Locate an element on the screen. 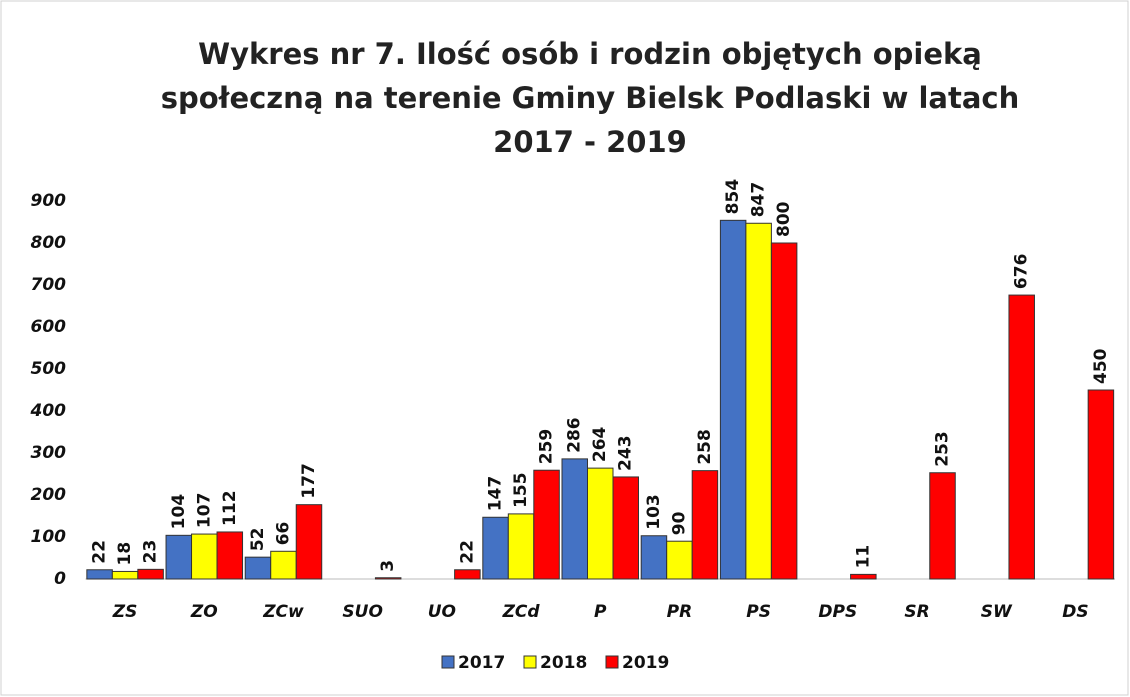 This screenshot has width=1130, height=697. data-label: 112 is located at coordinates (230, 508).